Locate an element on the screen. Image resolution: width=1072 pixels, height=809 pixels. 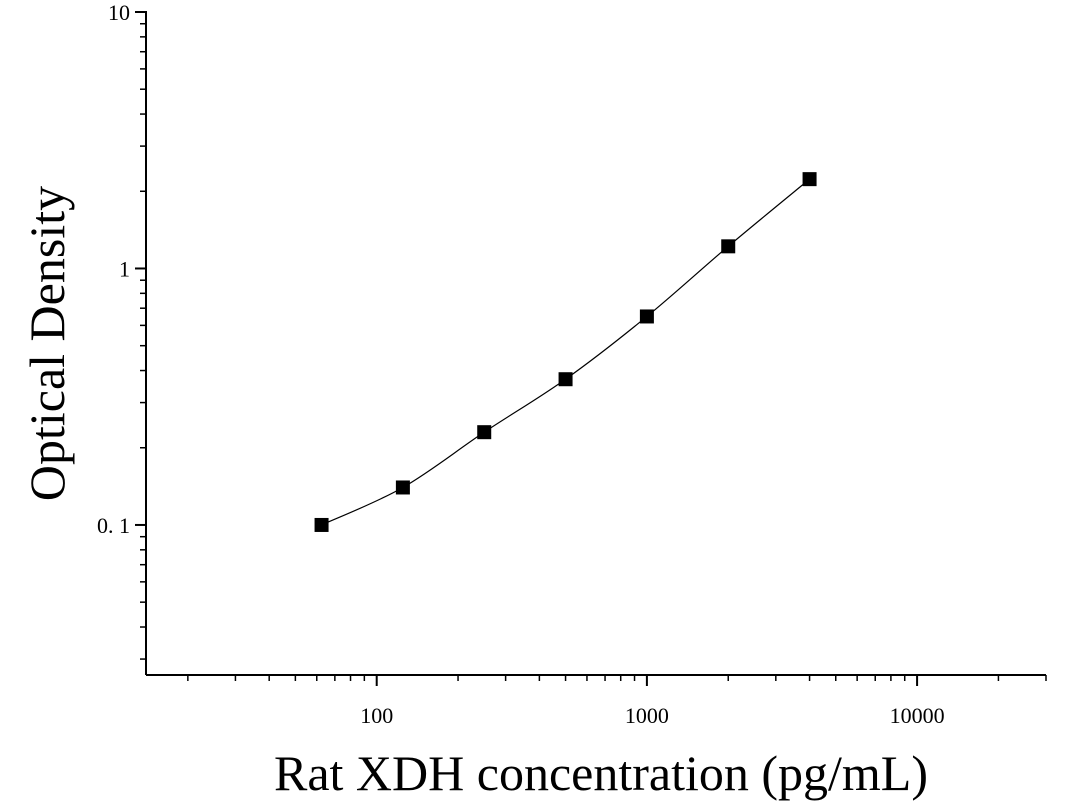
y-tick-label: 10 is located at coordinates (119, 12).